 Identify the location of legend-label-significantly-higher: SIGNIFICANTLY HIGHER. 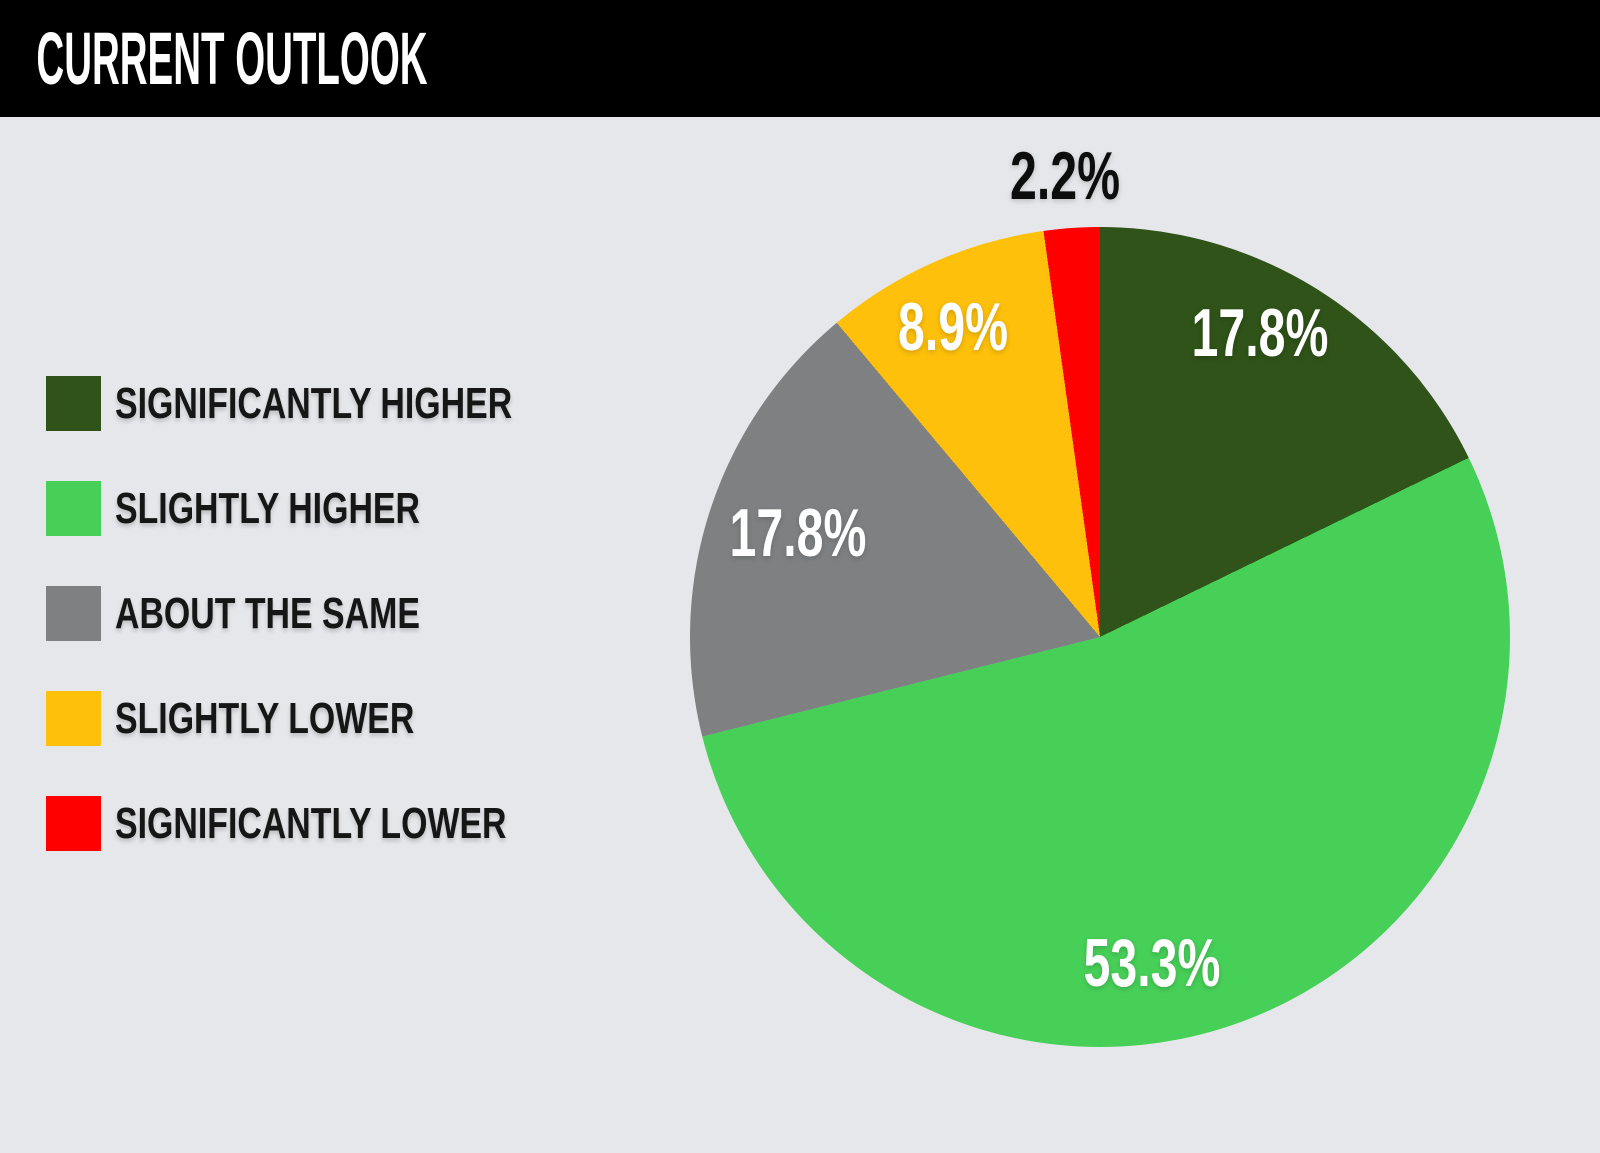
(314, 403).